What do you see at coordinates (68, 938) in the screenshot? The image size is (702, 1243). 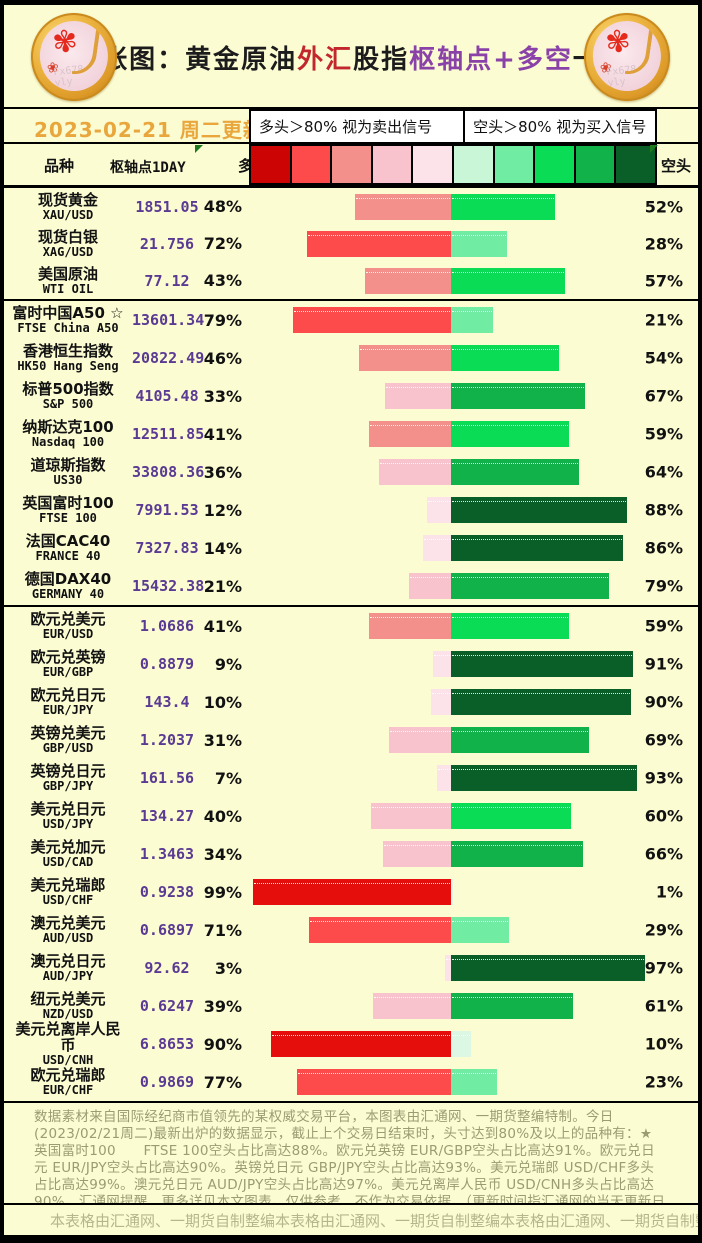 I see `product-code: AUD/USD` at bounding box center [68, 938].